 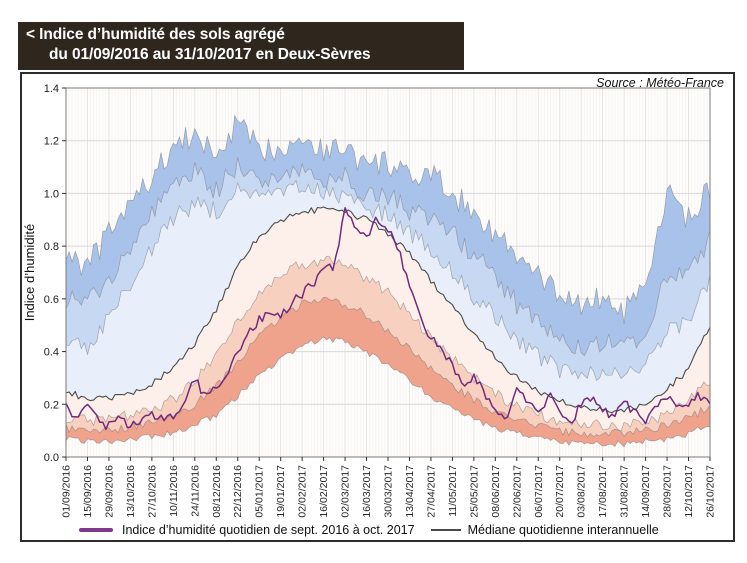 What do you see at coordinates (51, 353) in the screenshot?
I see `y-tick-label: 0.4` at bounding box center [51, 353].